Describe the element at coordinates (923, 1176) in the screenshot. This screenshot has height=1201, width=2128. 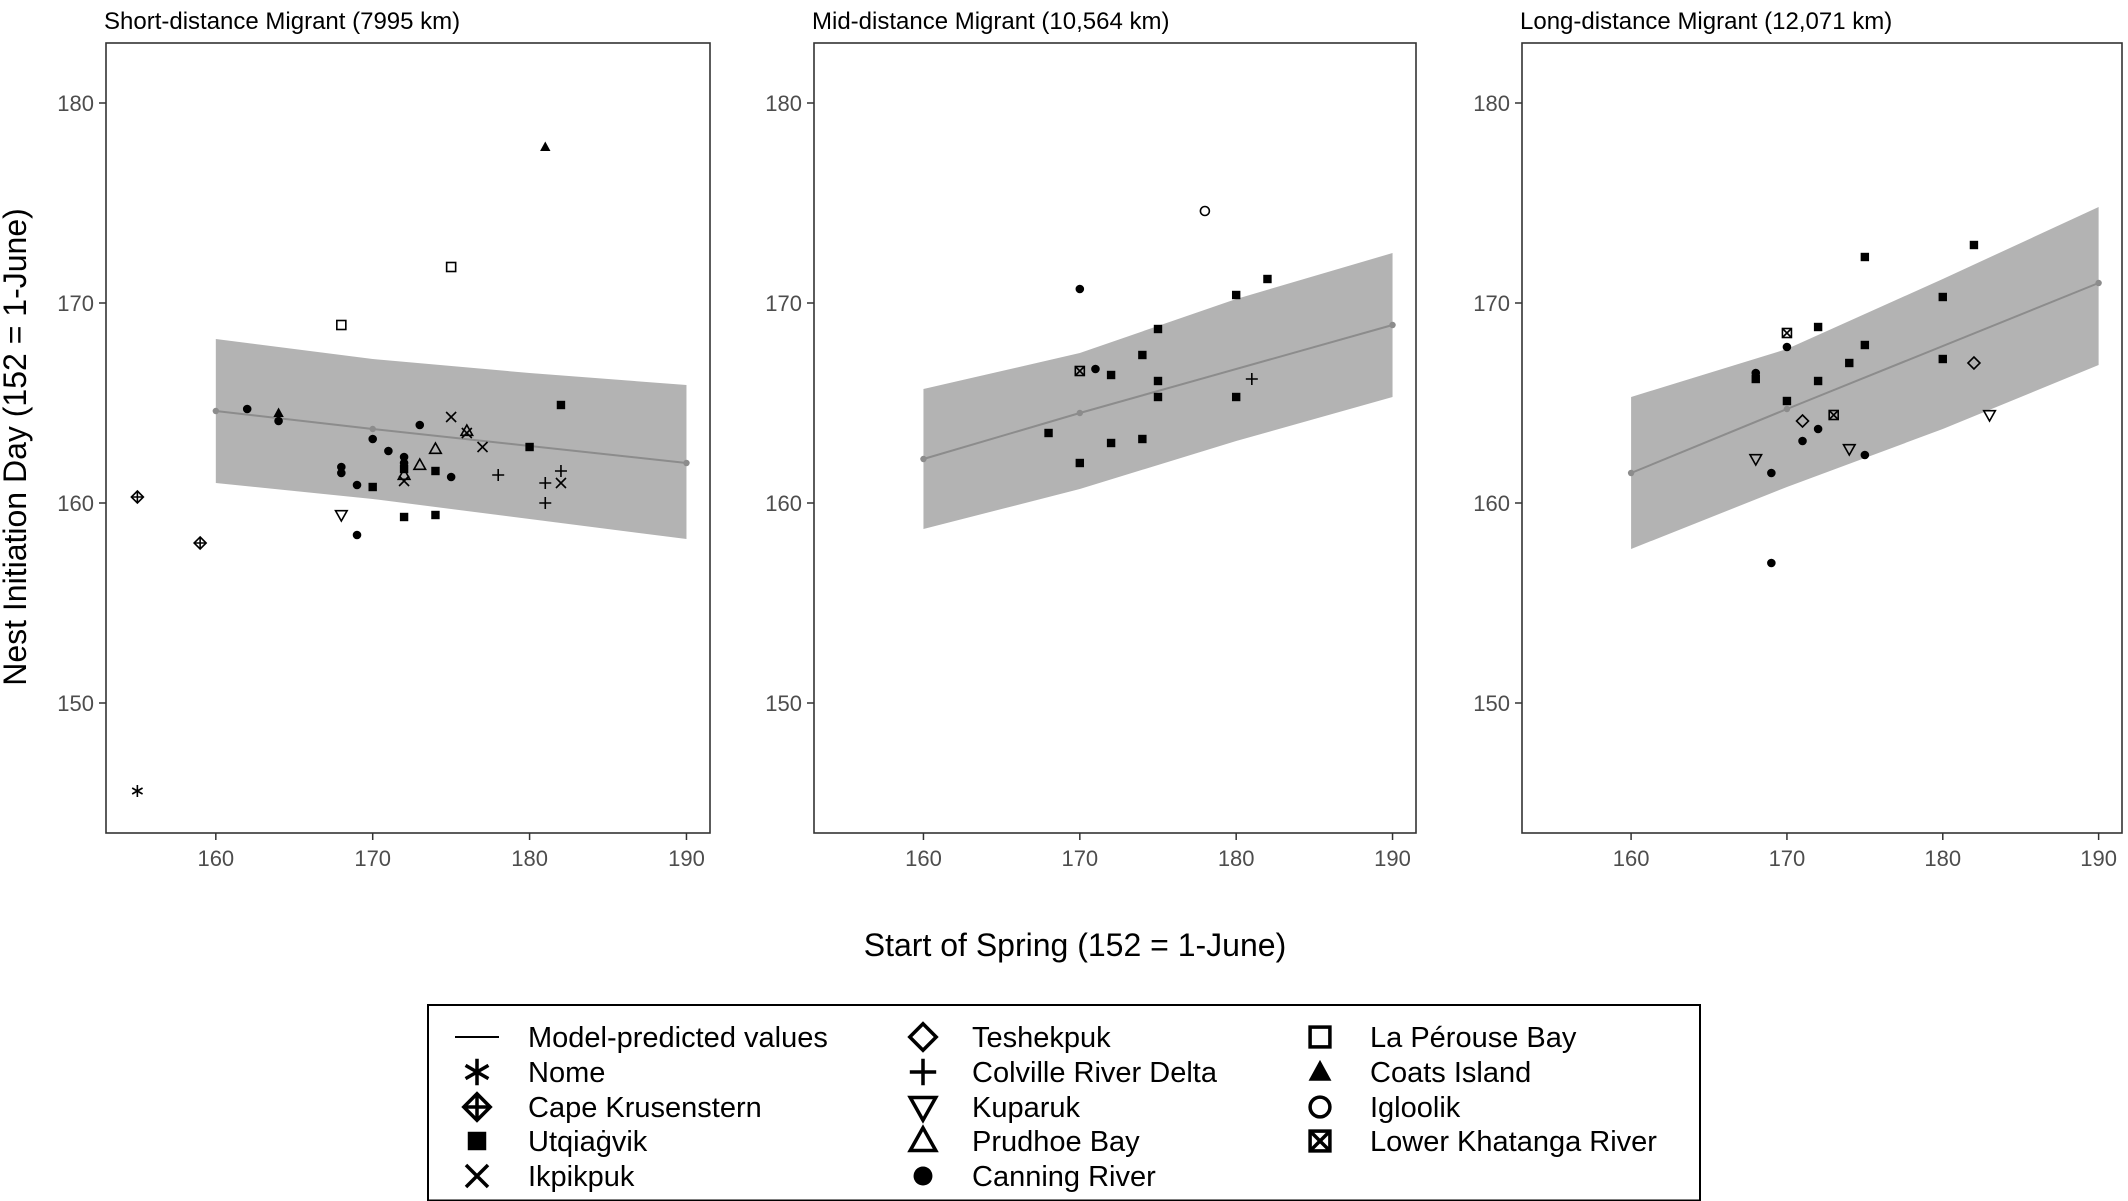
I see `legend-symbol-circle-filled` at that location.